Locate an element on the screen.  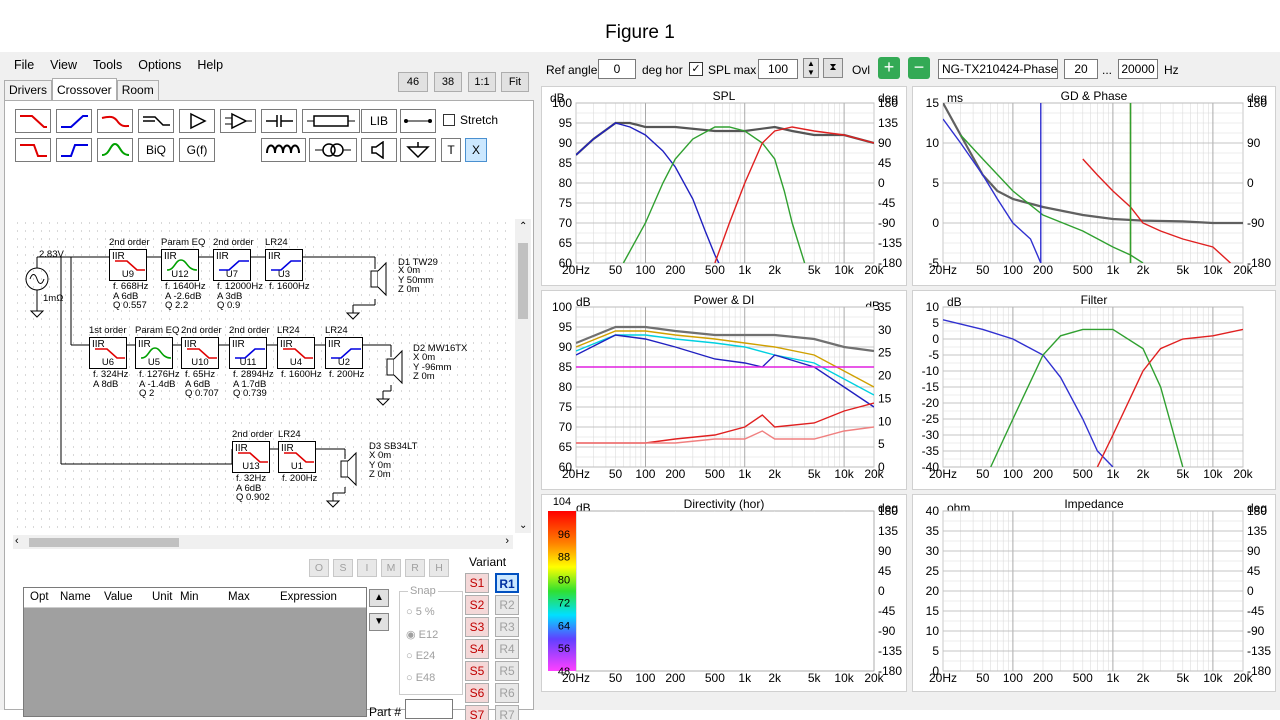
variant-s5-button: S5 is located at coordinates (477, 671).